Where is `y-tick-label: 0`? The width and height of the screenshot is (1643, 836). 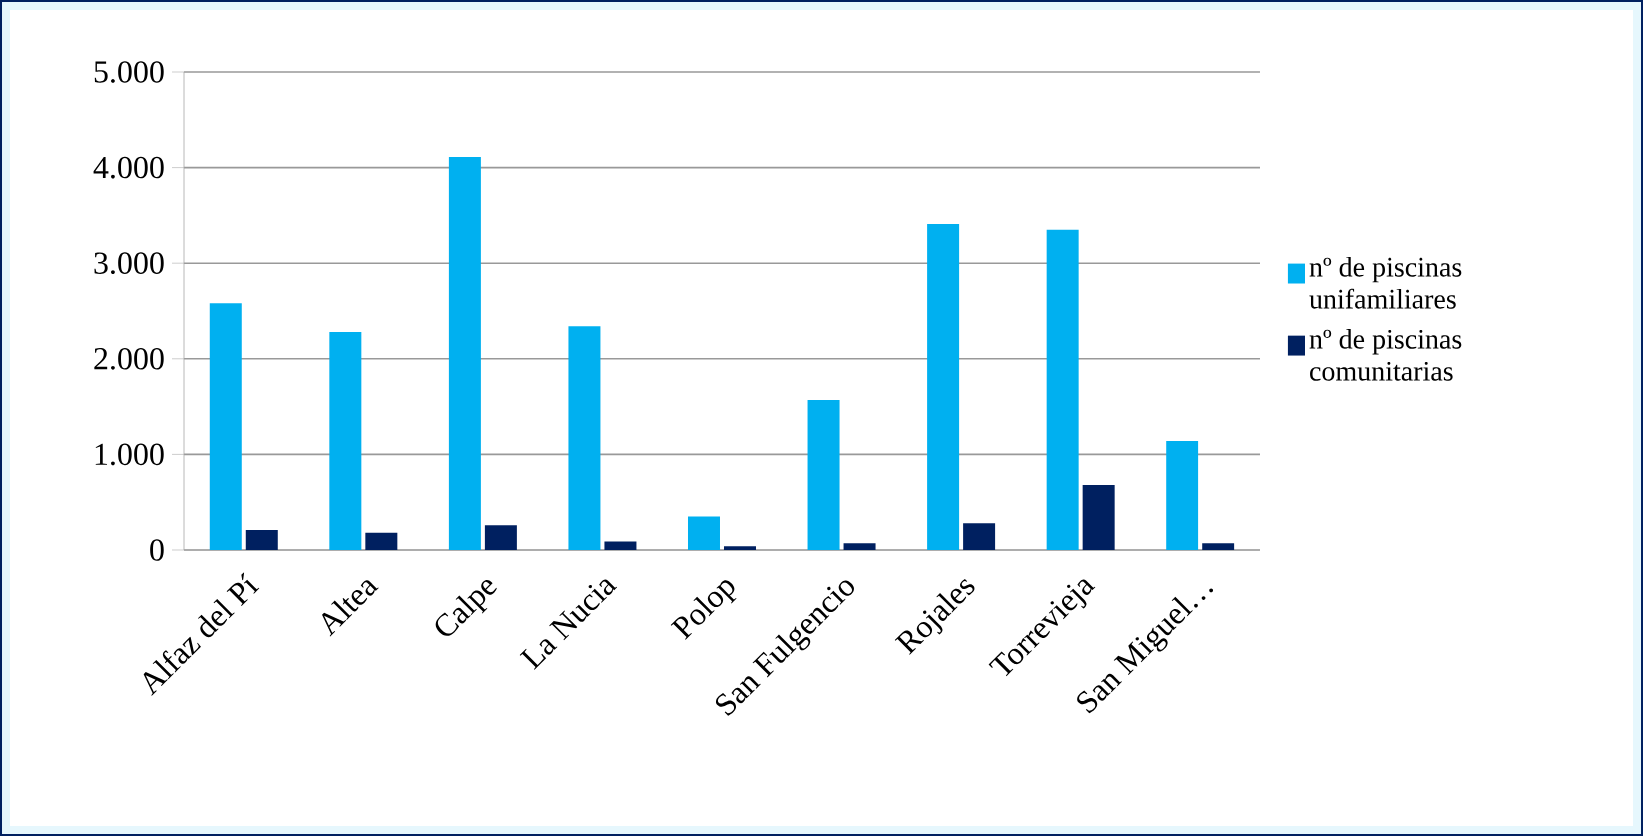
y-tick-label: 0 is located at coordinates (157, 550).